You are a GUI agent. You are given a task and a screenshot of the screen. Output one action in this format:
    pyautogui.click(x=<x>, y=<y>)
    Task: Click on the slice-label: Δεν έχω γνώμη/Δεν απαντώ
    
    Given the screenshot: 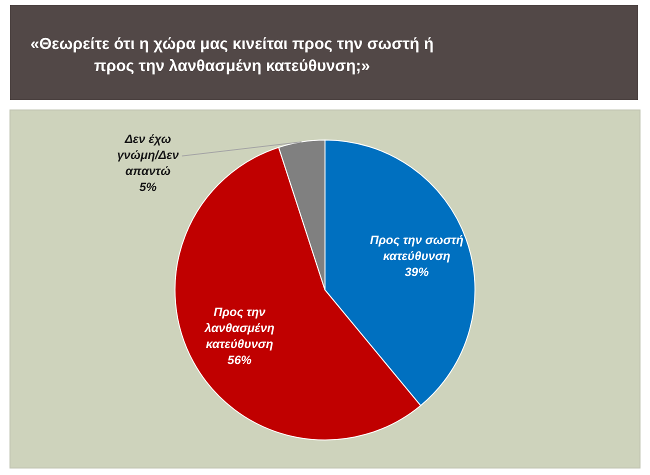 What is the action you would take?
    pyautogui.click(x=148, y=155)
    